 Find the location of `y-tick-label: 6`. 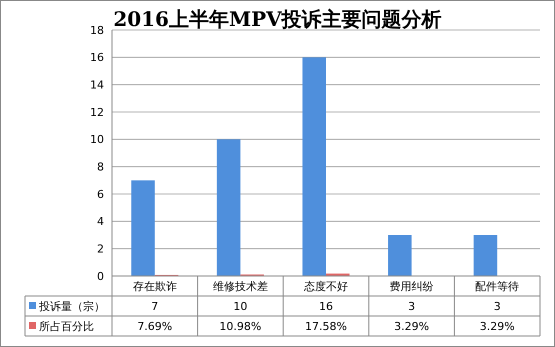

y-tick-label: 6 is located at coordinates (100, 194).